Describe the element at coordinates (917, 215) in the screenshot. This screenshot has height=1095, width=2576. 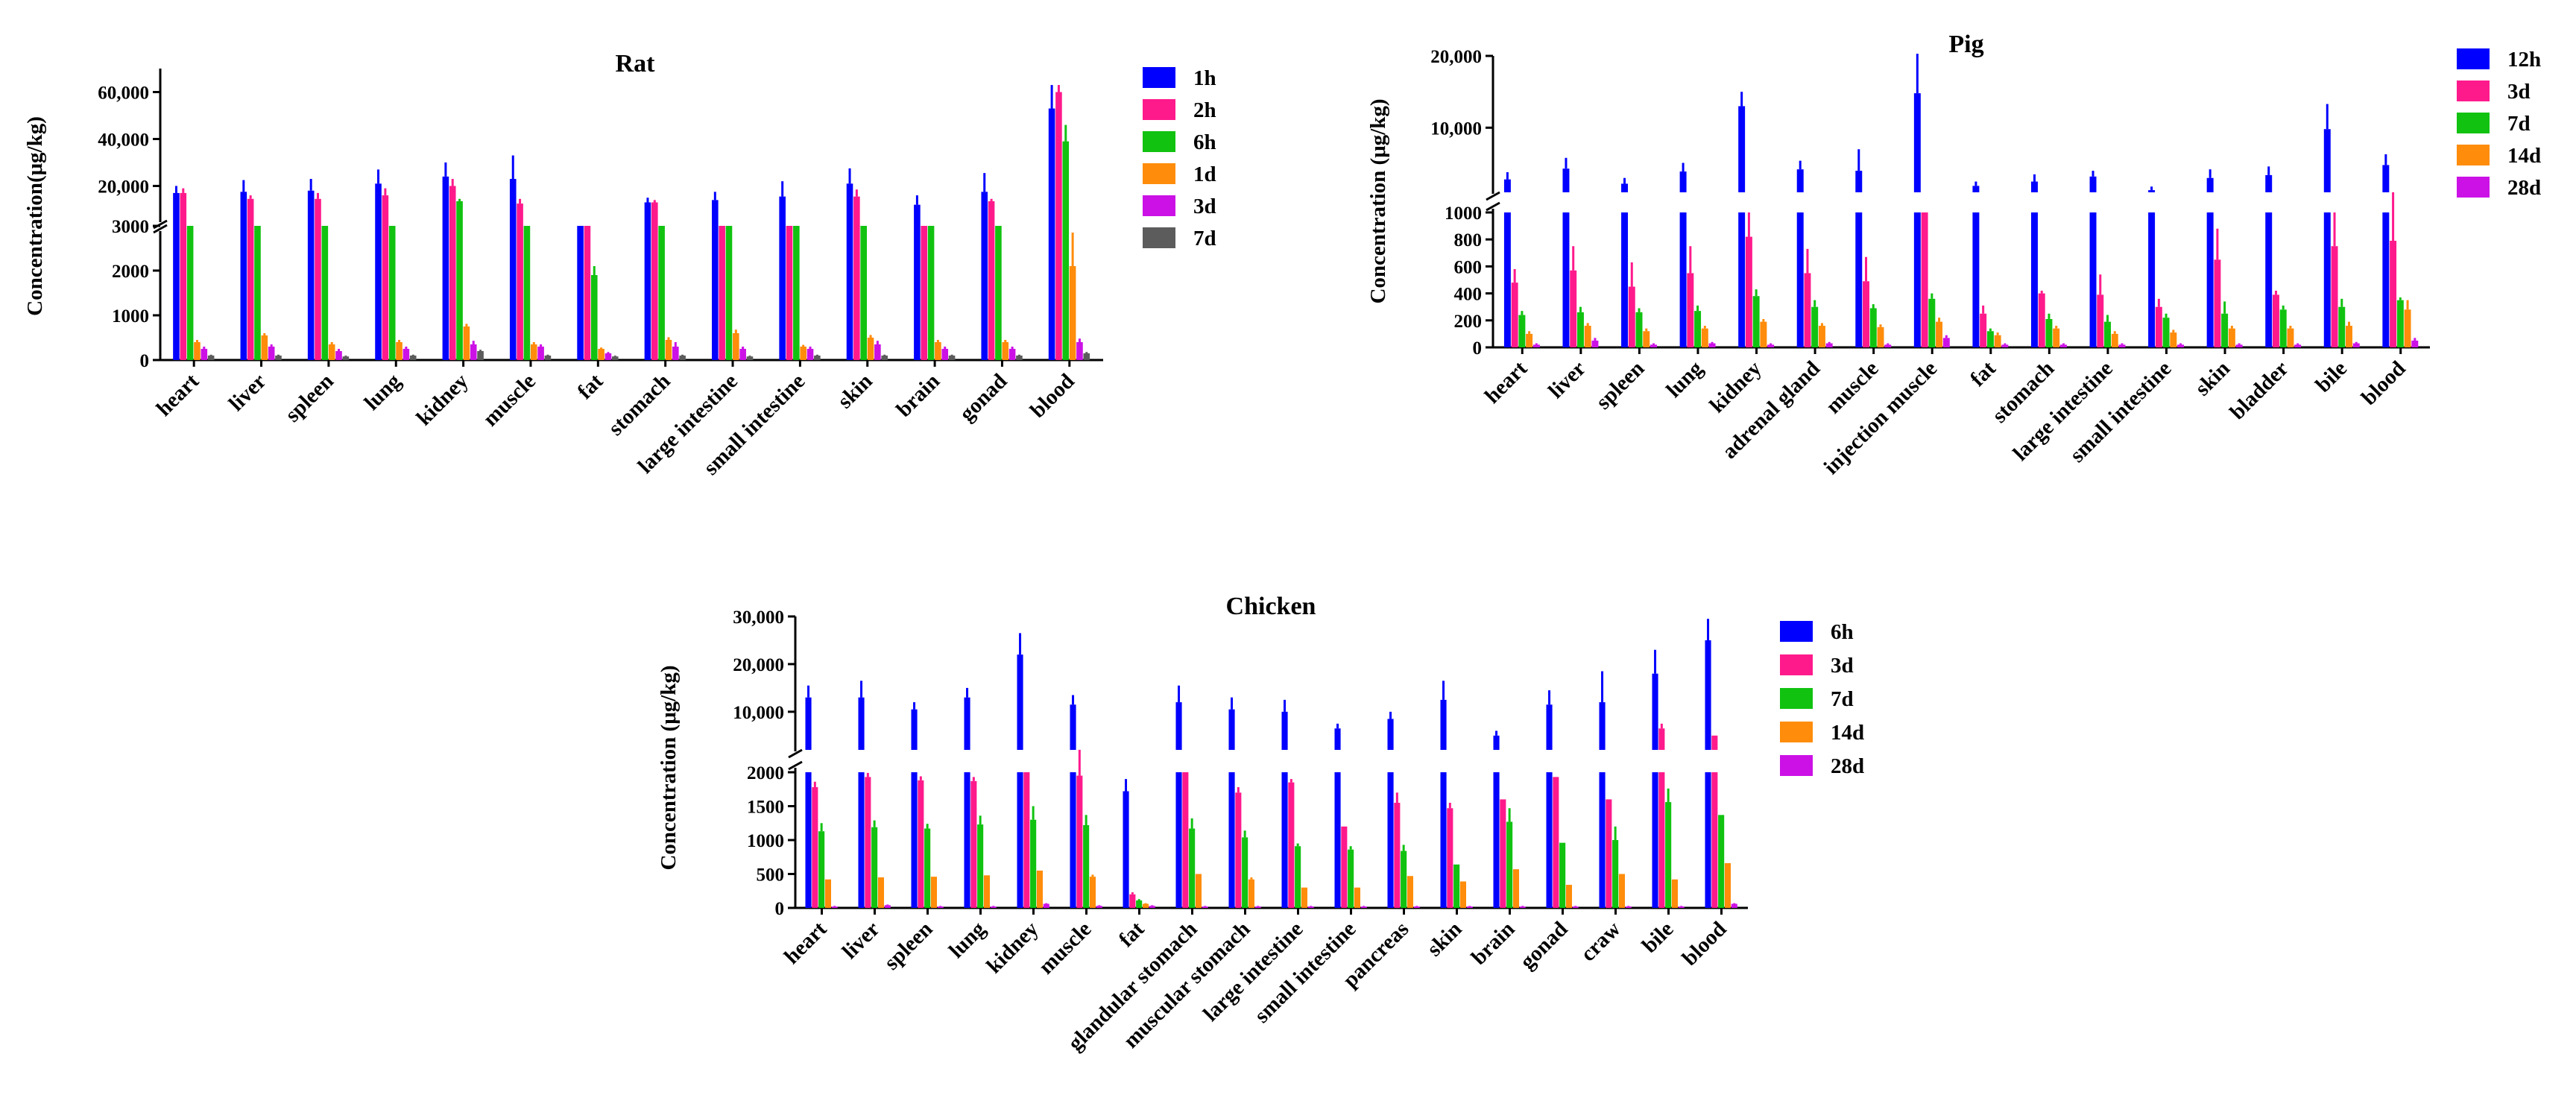
I see `bar-1h-upper` at that location.